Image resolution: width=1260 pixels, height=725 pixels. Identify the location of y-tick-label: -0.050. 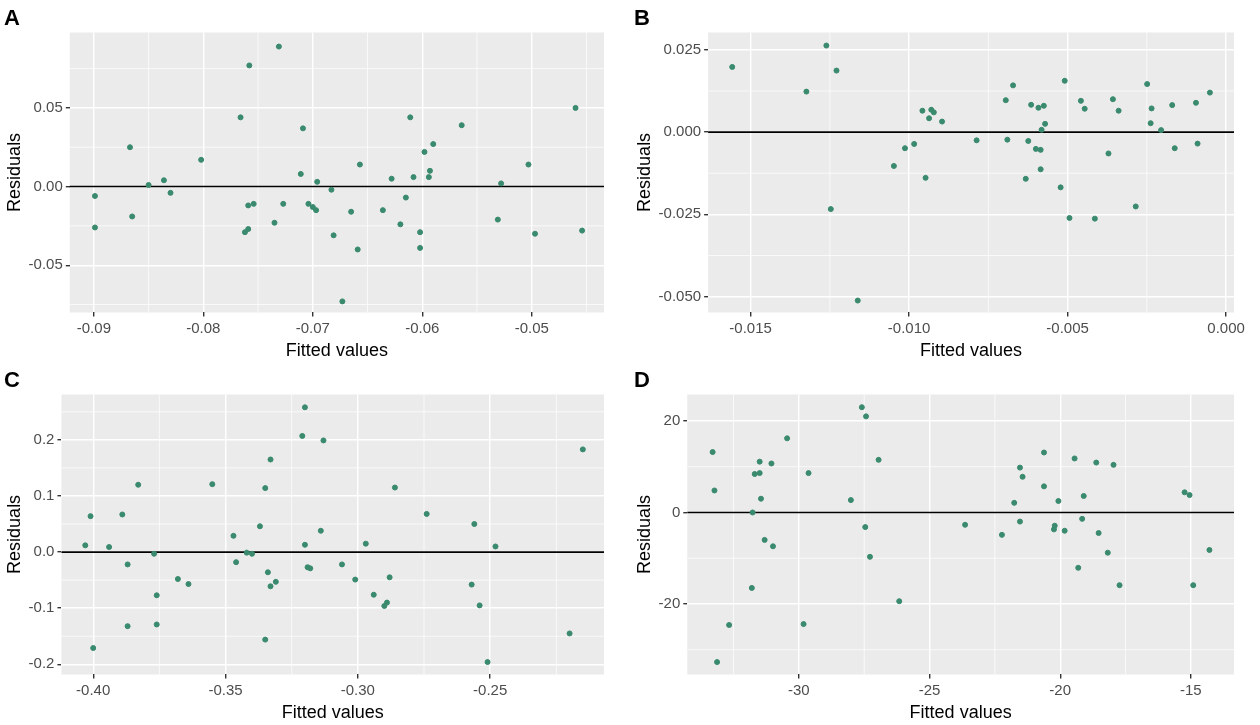
(680, 295).